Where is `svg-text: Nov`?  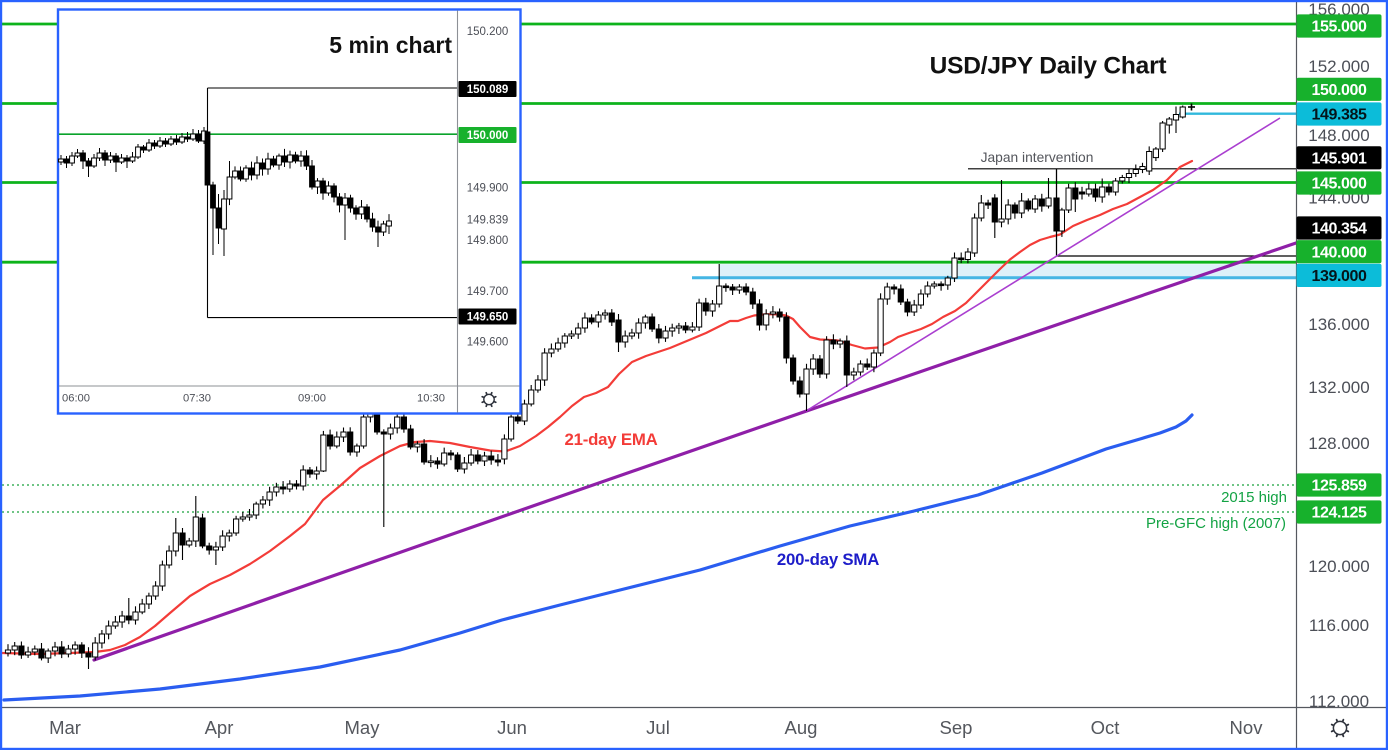 svg-text: Nov is located at coordinates (1247, 727).